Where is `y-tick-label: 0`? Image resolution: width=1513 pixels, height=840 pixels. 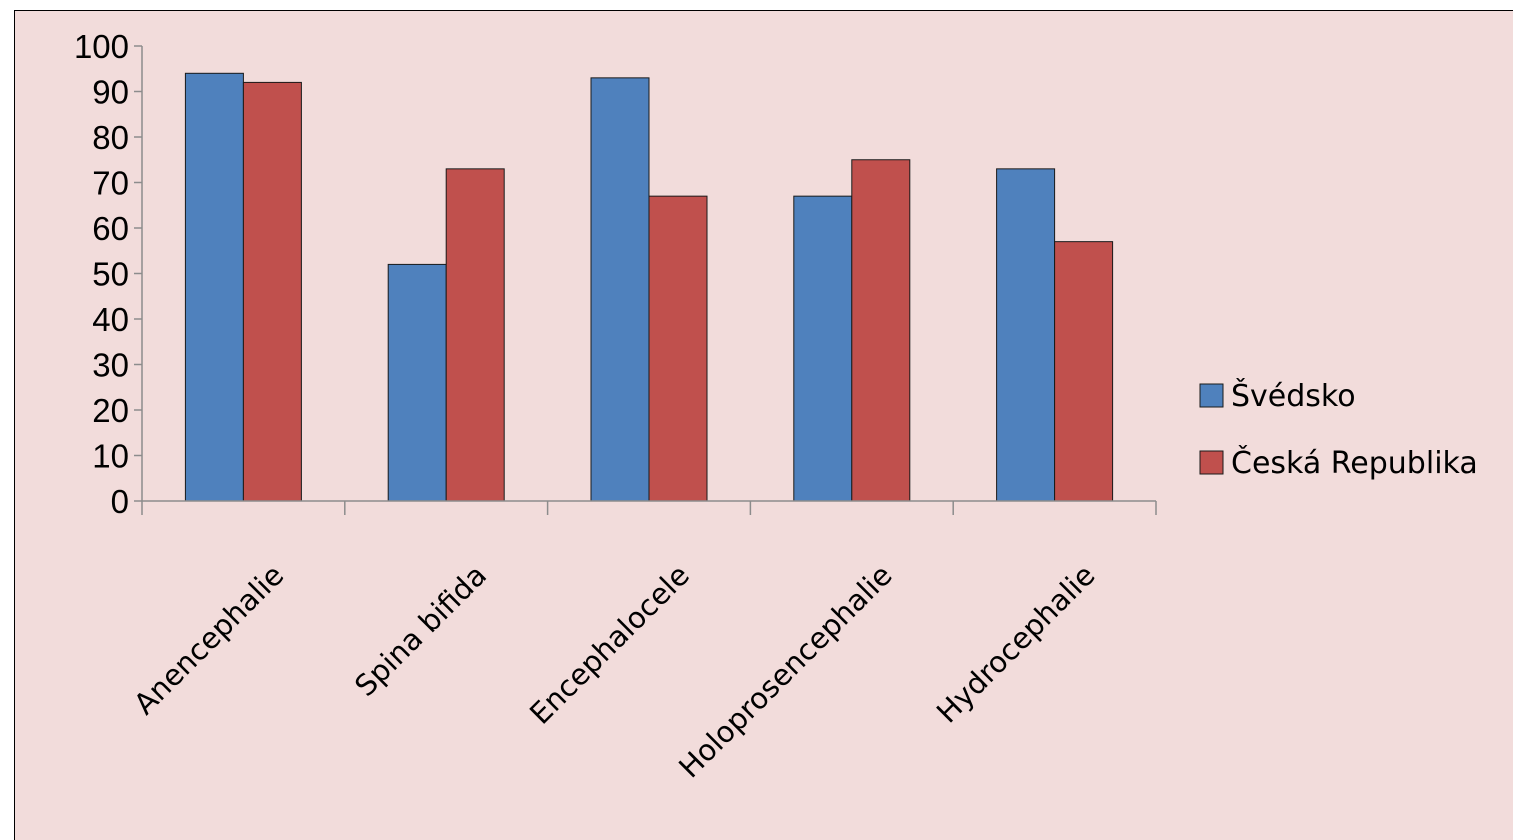
y-tick-label: 0 is located at coordinates (120, 501).